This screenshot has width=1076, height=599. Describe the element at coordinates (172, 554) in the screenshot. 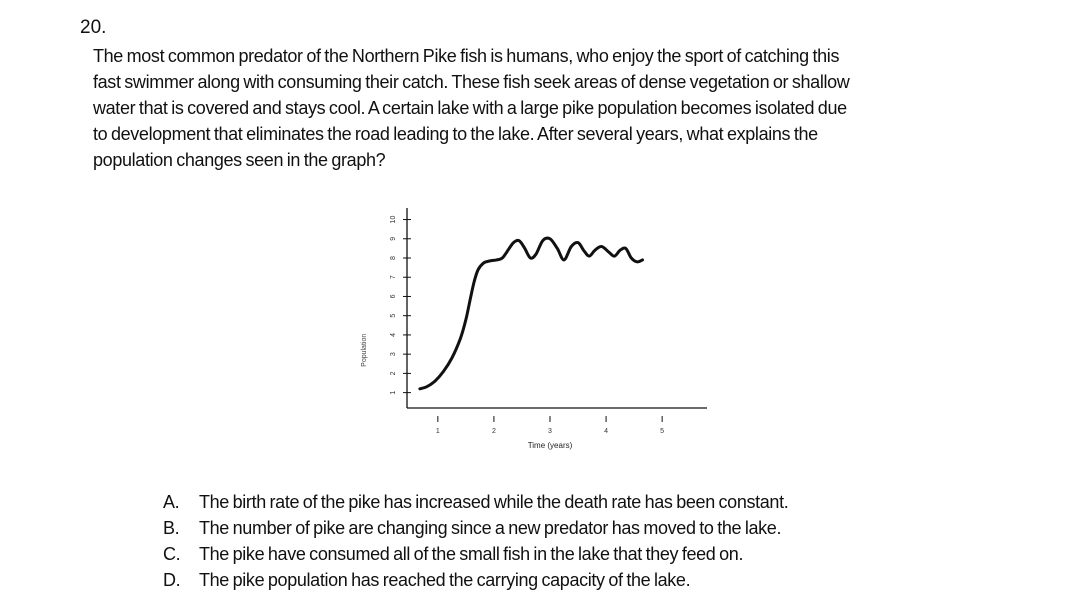

I see `answer-letter: C.` at that location.